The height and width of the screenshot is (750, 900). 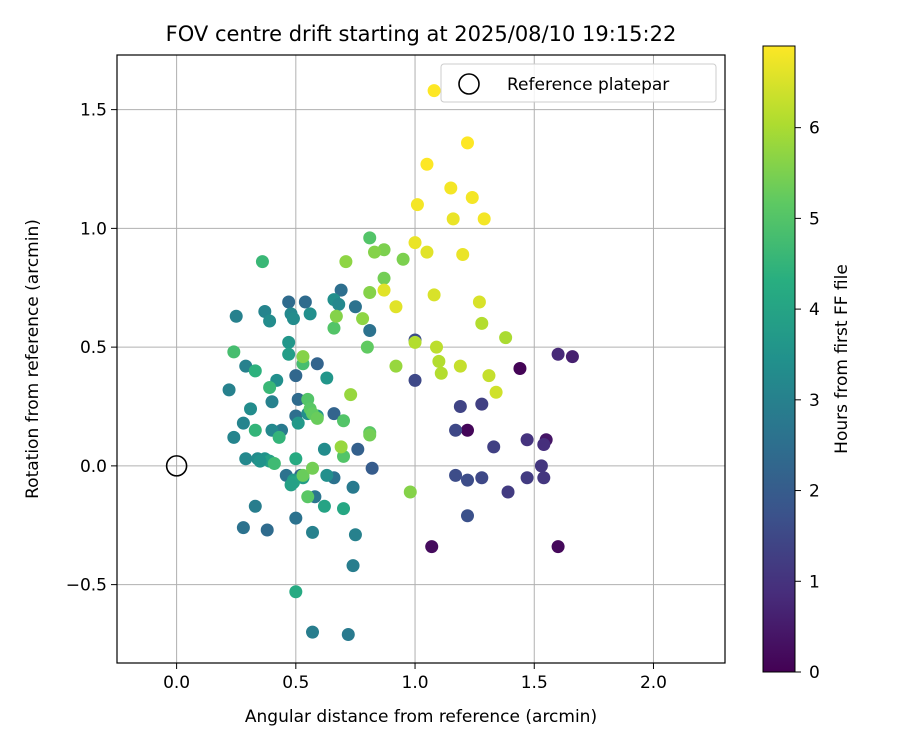 I want to click on colorbar-tick-label: 6, so click(x=814, y=129).